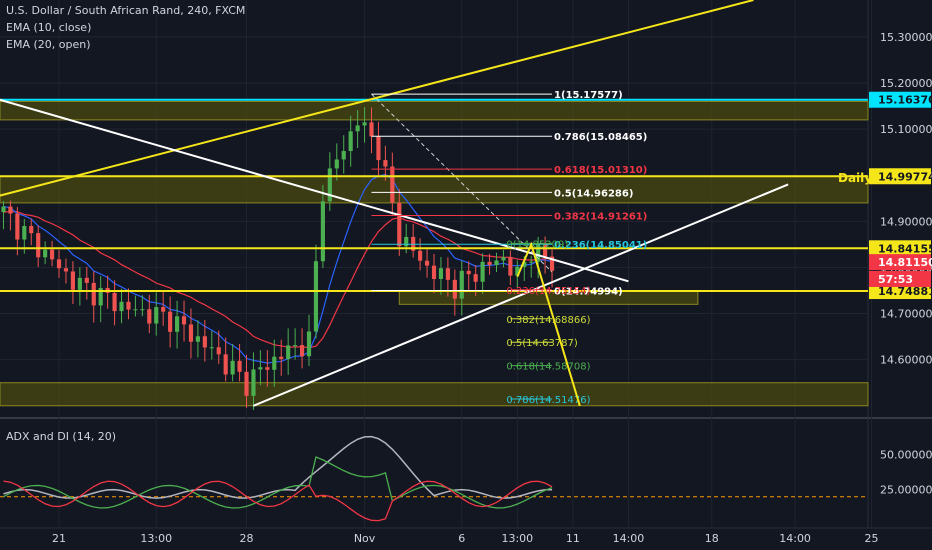 The width and height of the screenshot is (932, 550). What do you see at coordinates (871, 538) in the screenshot?
I see `time-tick-label: 25` at bounding box center [871, 538].